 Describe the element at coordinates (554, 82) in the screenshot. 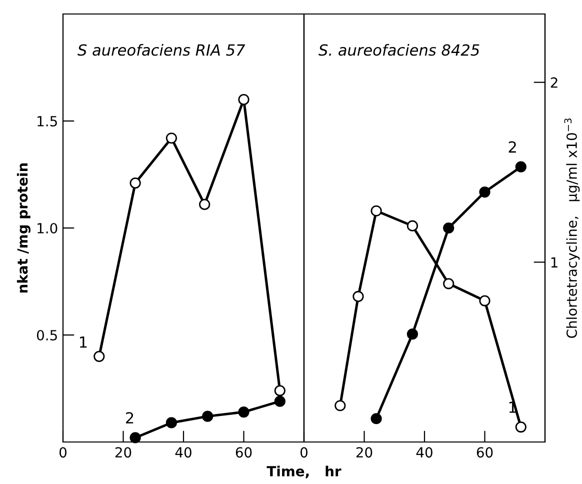

I see `y2-tick-label: 2` at that location.